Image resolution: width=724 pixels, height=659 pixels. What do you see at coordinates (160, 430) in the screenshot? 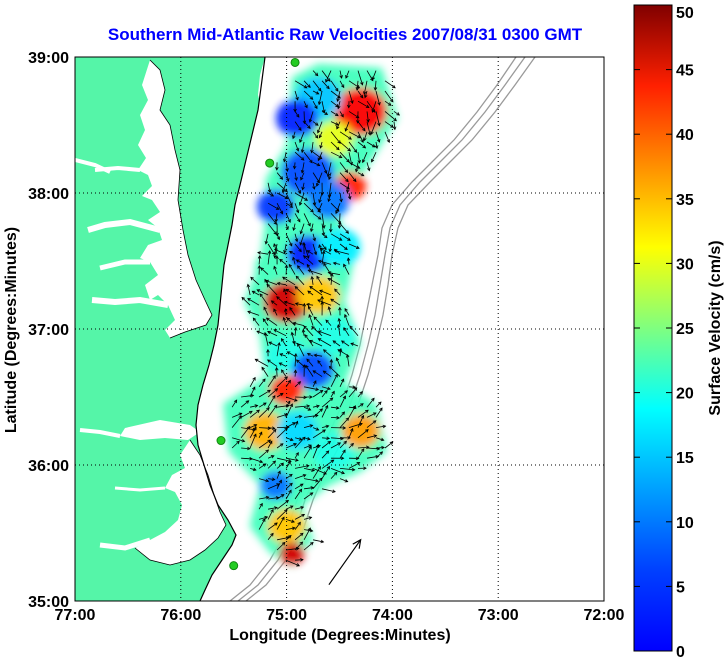
I see `albemarle-sound` at bounding box center [160, 430].